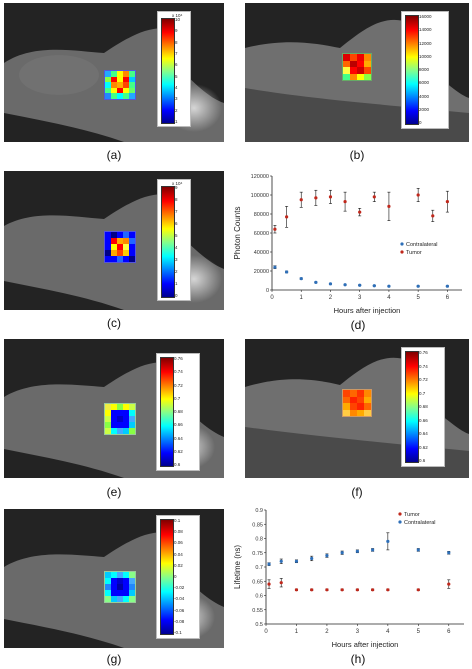 The width and height of the screenshot is (472, 669). What do you see at coordinates (176, 187) in the screenshot?
I see `colorbar-tick-c: 9` at bounding box center [176, 187].